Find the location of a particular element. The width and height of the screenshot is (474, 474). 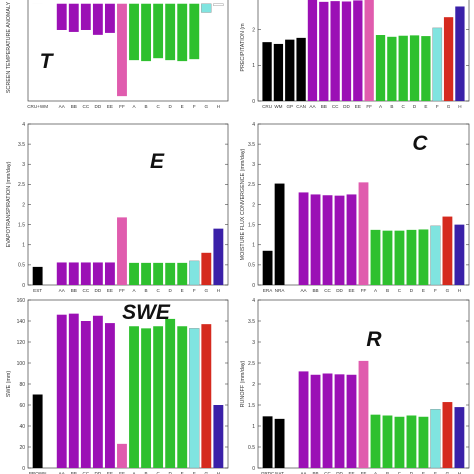

category-label: F is located at coordinates (194, 290).